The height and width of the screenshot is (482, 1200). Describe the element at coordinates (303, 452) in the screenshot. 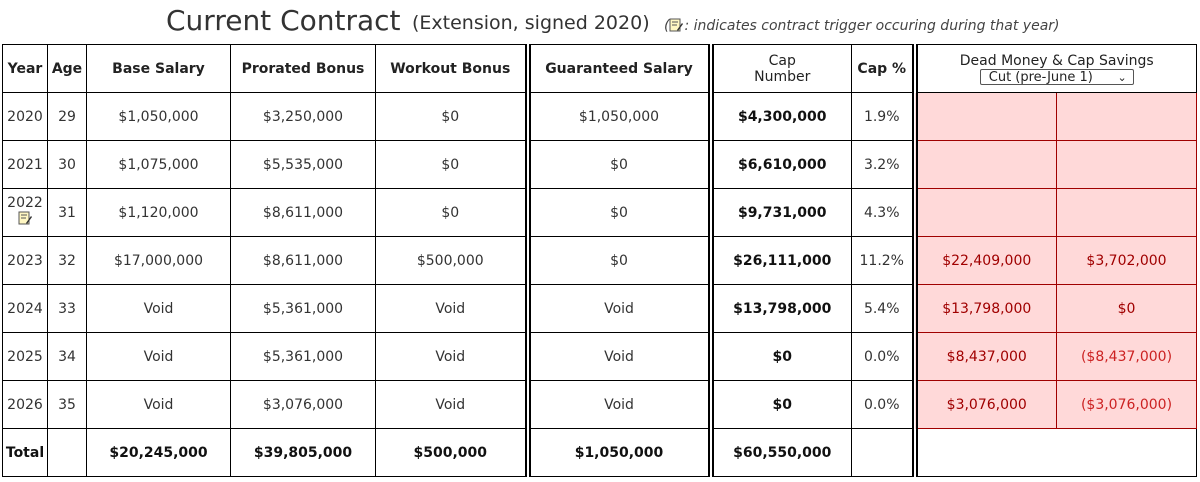

I see `total-prorated: $39,805,000` at that location.